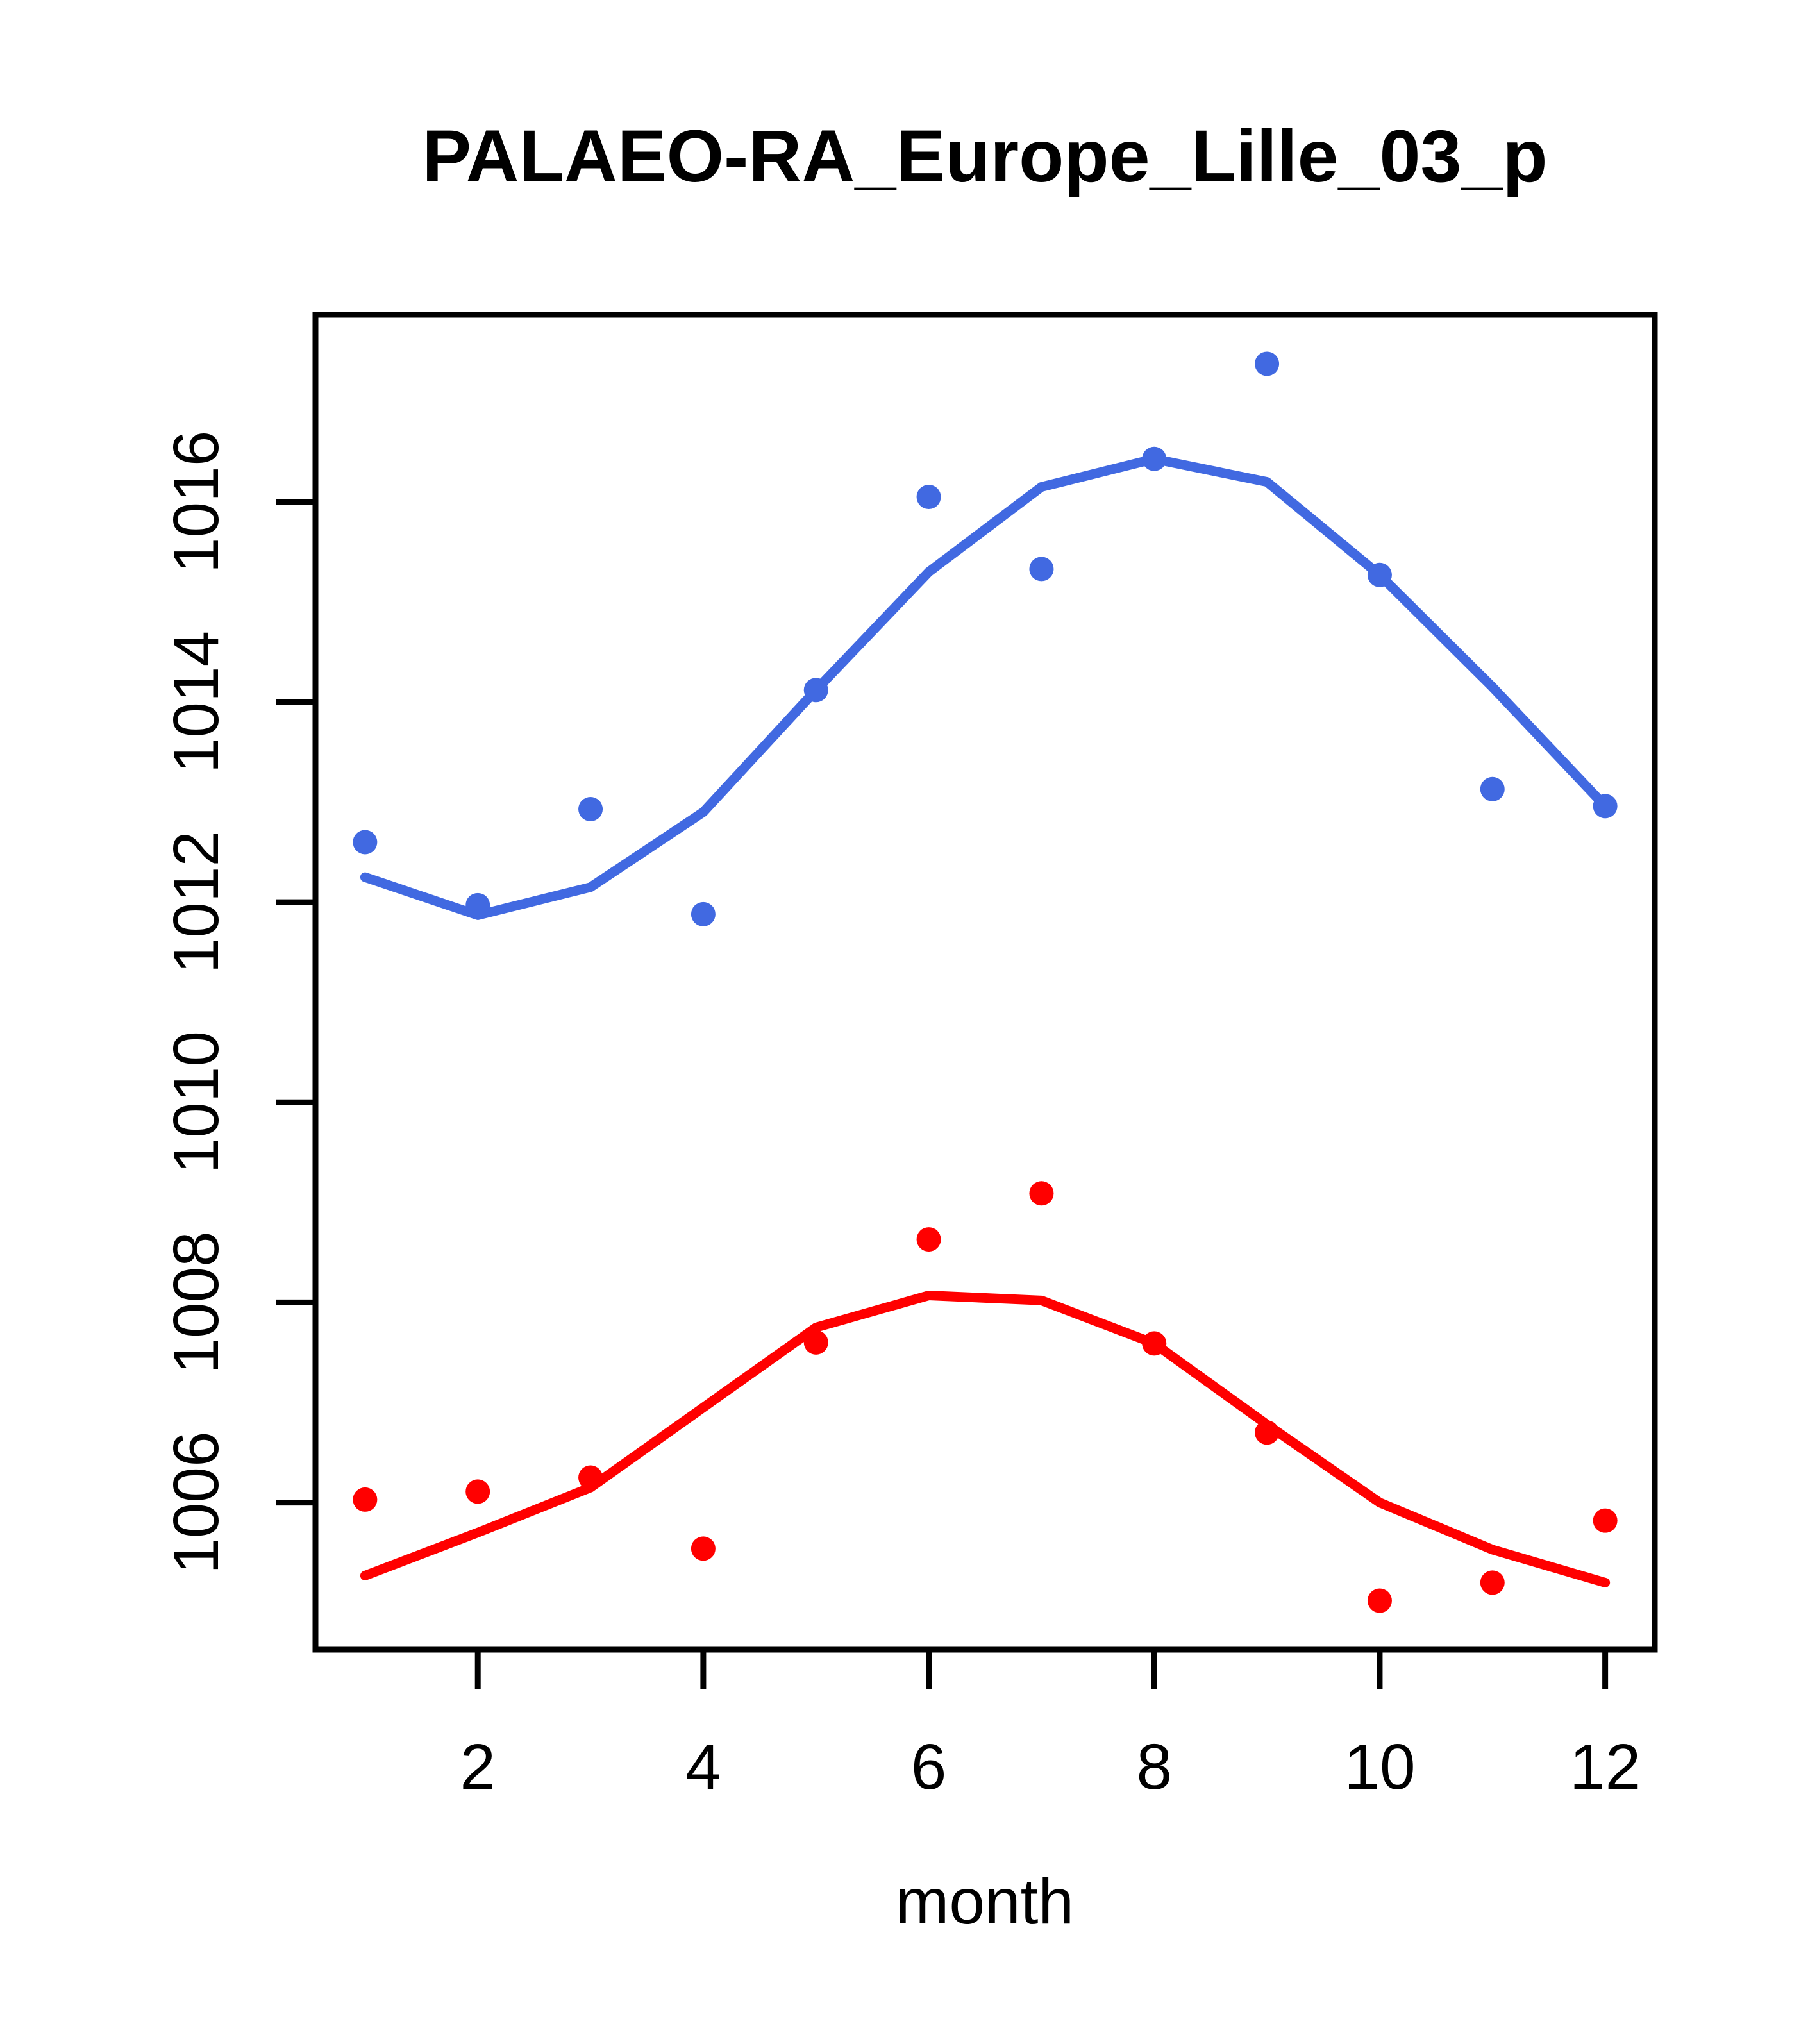  I want to click on x-tick-label: 12, so click(1605, 1767).